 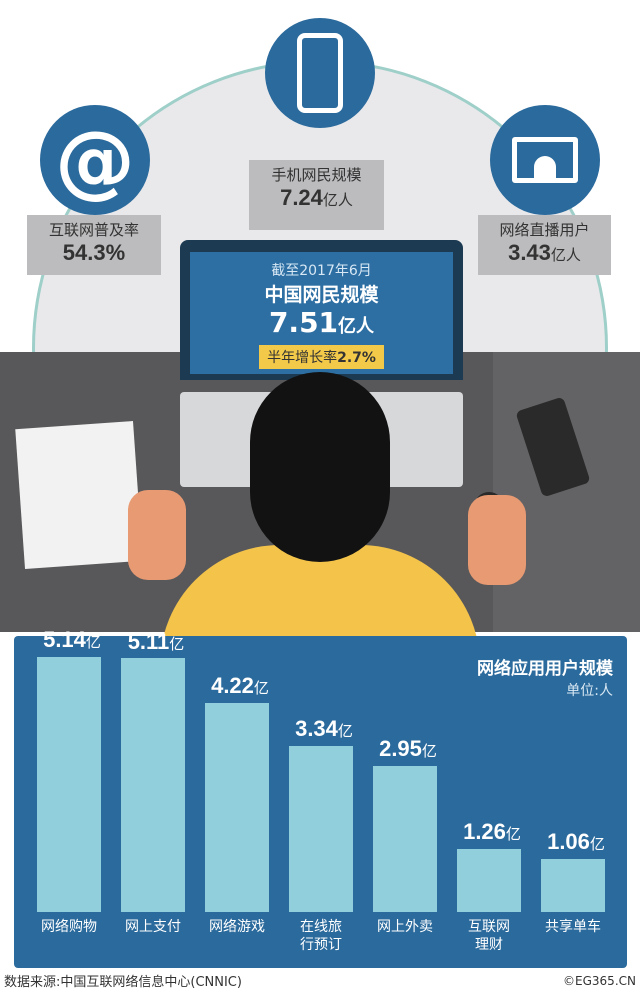 What do you see at coordinates (320, 467) in the screenshot?
I see `person-head` at bounding box center [320, 467].